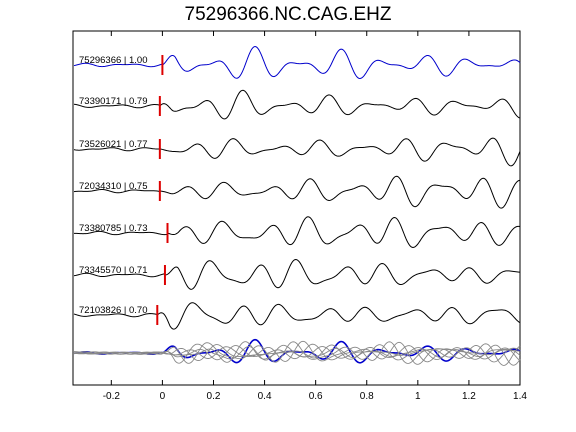 The image size is (576, 432). Describe the element at coordinates (367, 396) in the screenshot. I see `x-tick-label: 0.8` at that location.